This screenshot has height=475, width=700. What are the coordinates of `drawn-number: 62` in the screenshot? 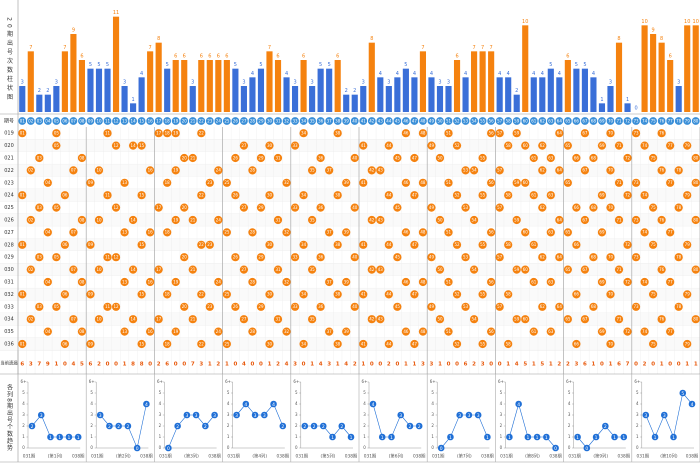 It's located at (543, 145).